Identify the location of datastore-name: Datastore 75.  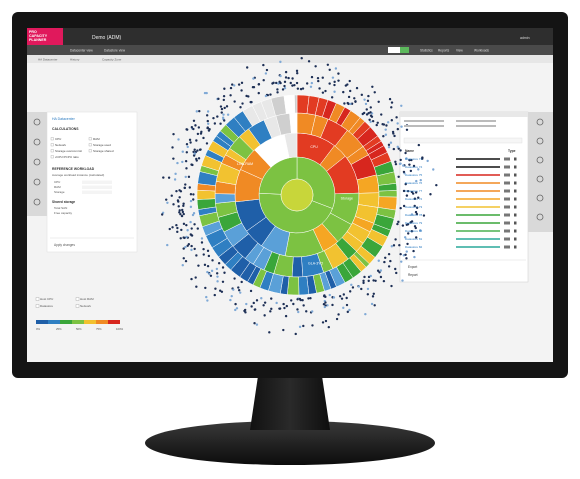
(414, 175).